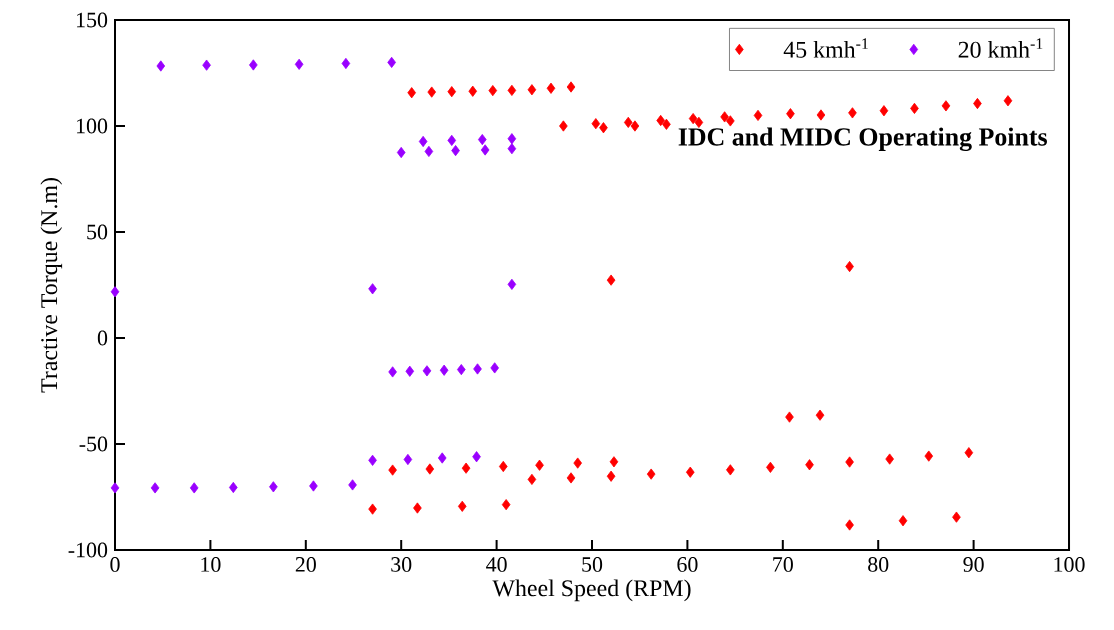 This screenshot has width=1114, height=630. What do you see at coordinates (687, 564) in the screenshot?
I see `x-tick-label: 60` at bounding box center [687, 564].